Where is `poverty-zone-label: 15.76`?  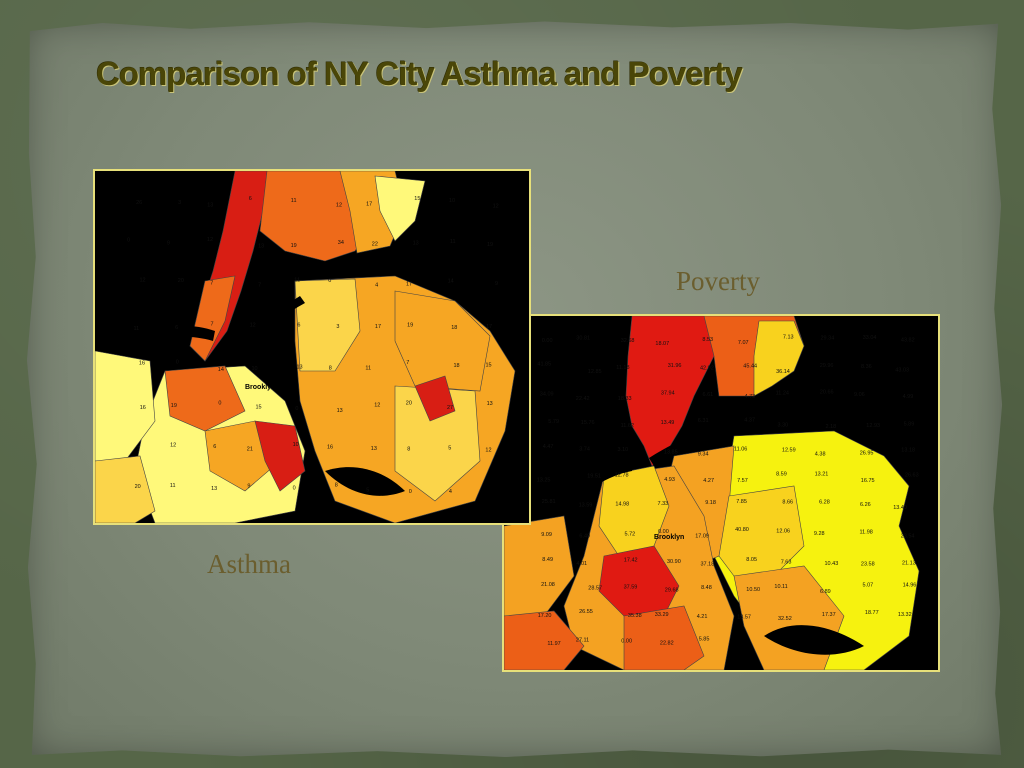 poverty-zone-label: 15.76 is located at coordinates (588, 423).